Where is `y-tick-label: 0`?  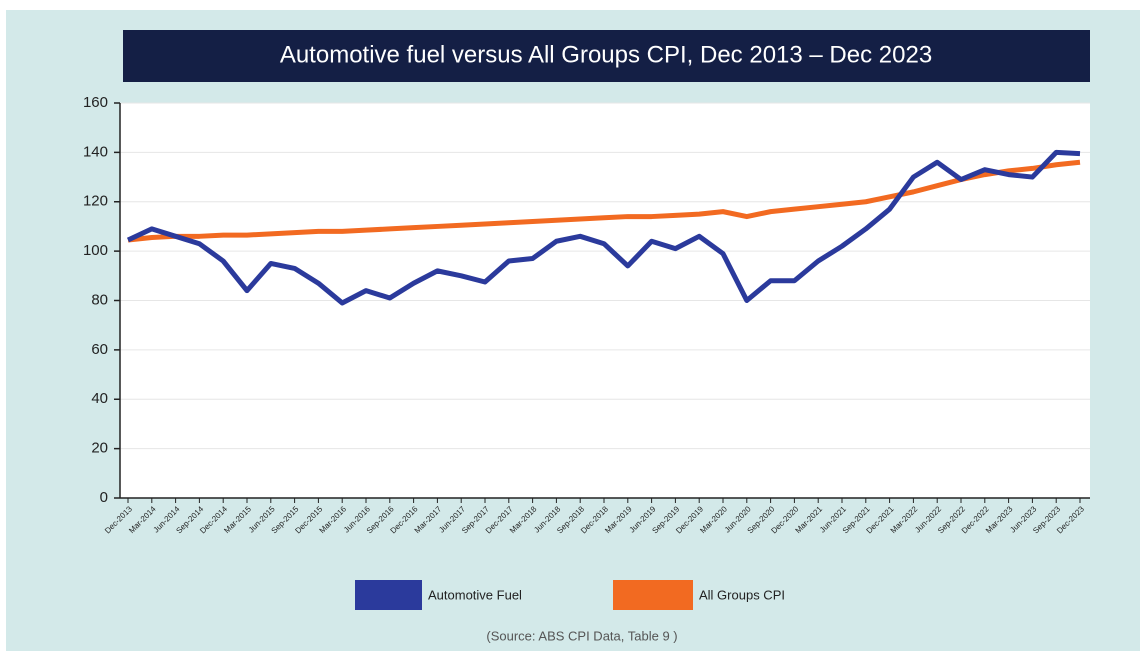
y-tick-label: 0 is located at coordinates (104, 497).